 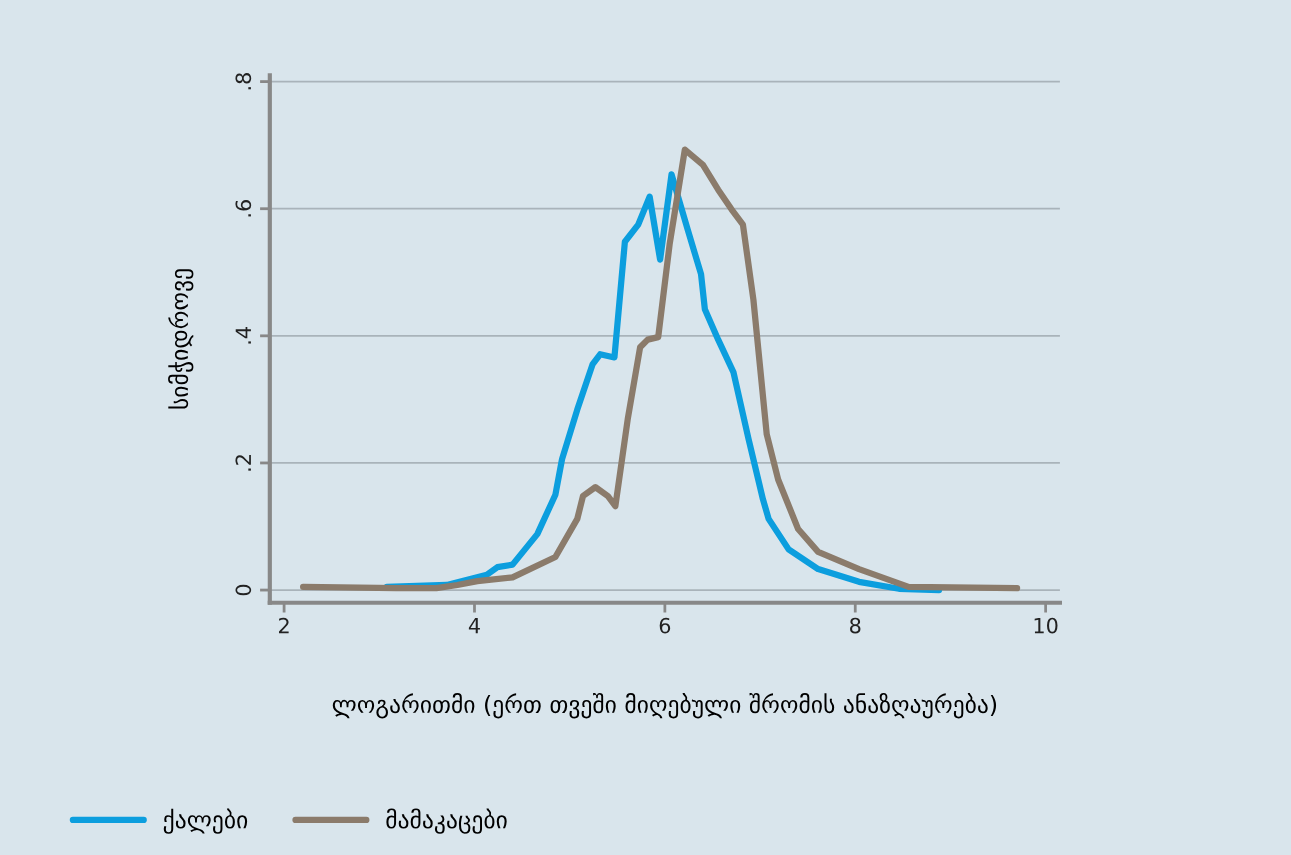 What do you see at coordinates (855, 625) in the screenshot?
I see `x-tick-label: 8` at bounding box center [855, 625].